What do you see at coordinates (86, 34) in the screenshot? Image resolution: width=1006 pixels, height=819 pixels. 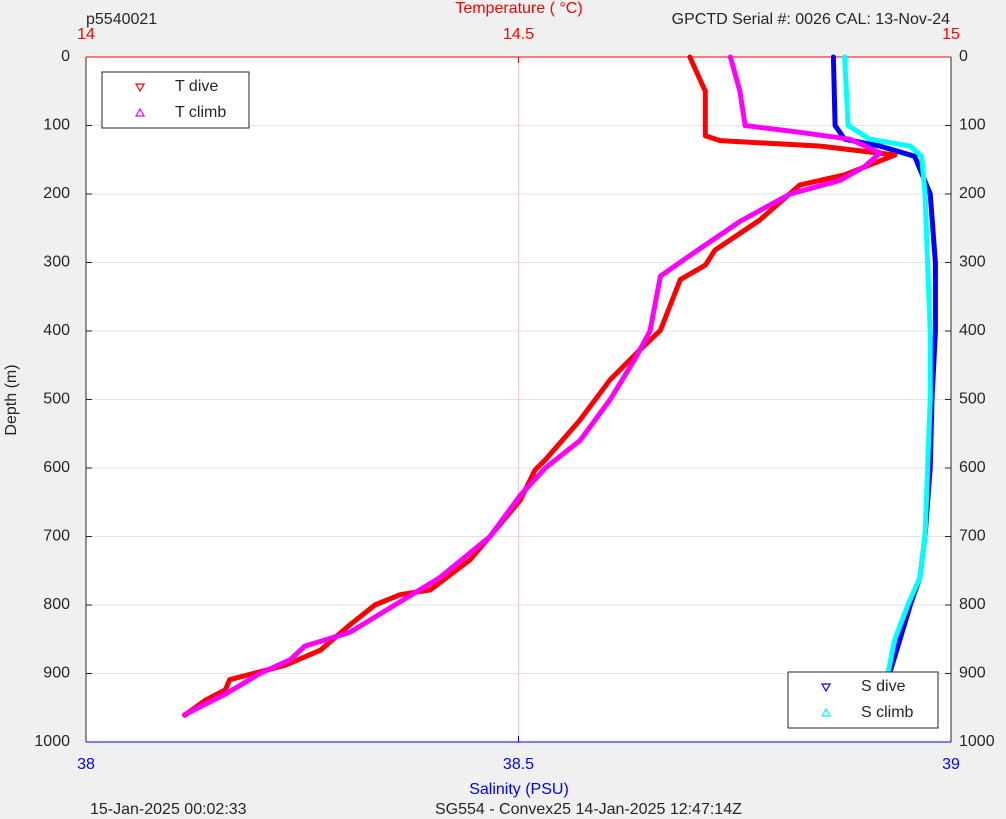 I see `x-tick-label: 14` at bounding box center [86, 34].